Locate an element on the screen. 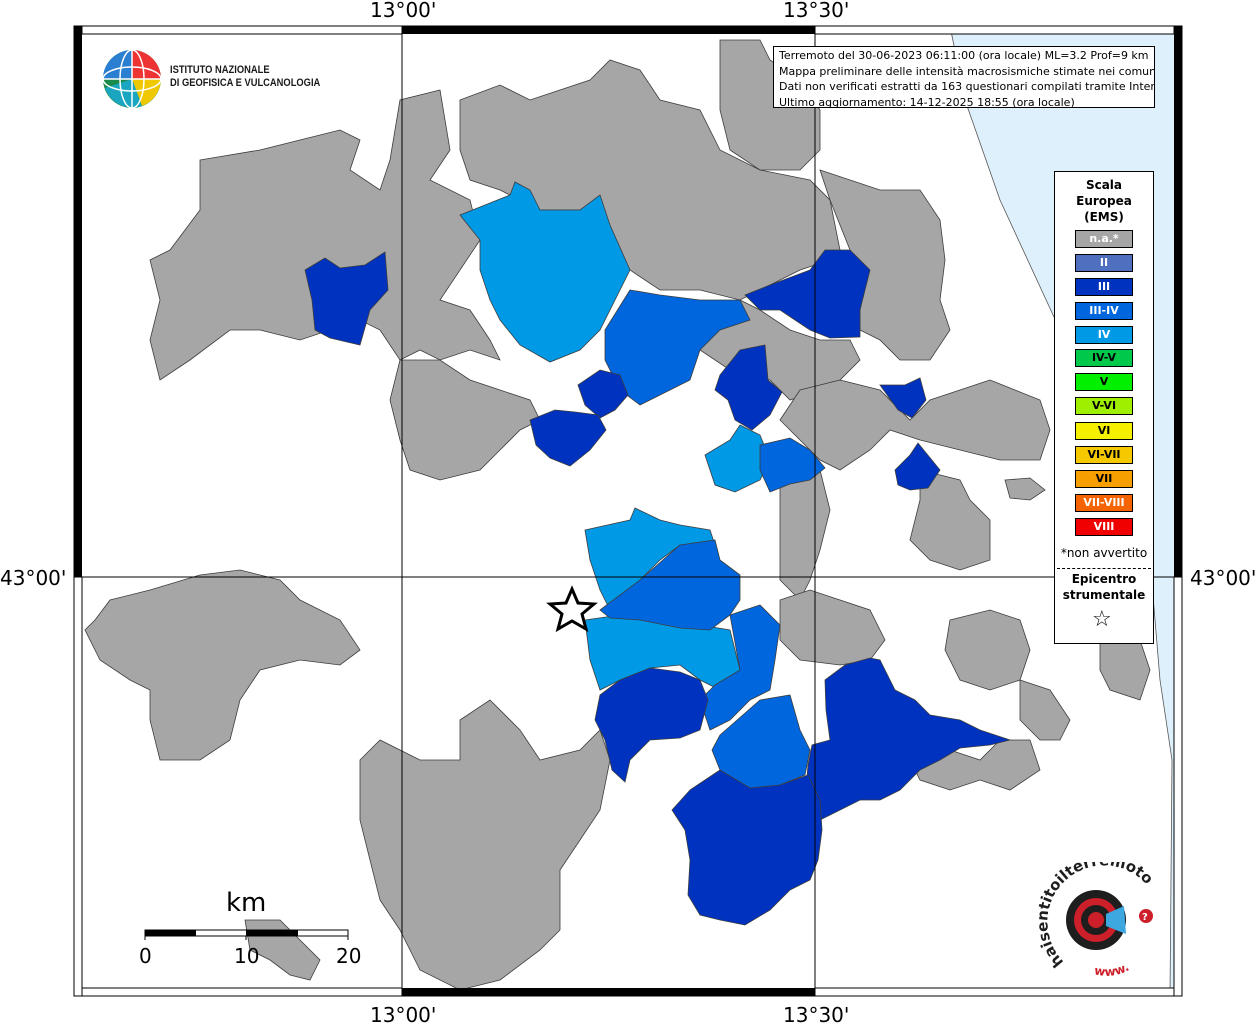 This screenshot has height=1027, width=1256. legend-item-v-vi: V-VI is located at coordinates (1104, 406).